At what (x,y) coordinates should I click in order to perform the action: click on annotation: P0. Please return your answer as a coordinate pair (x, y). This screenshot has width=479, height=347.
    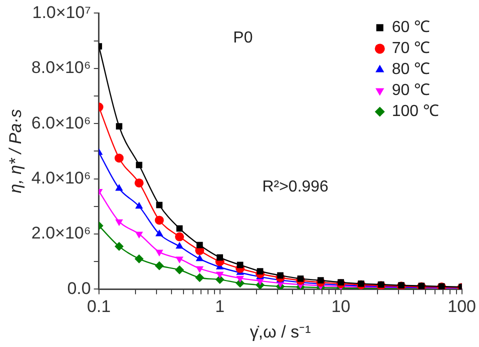
    Looking at the image, I should click on (243, 37).